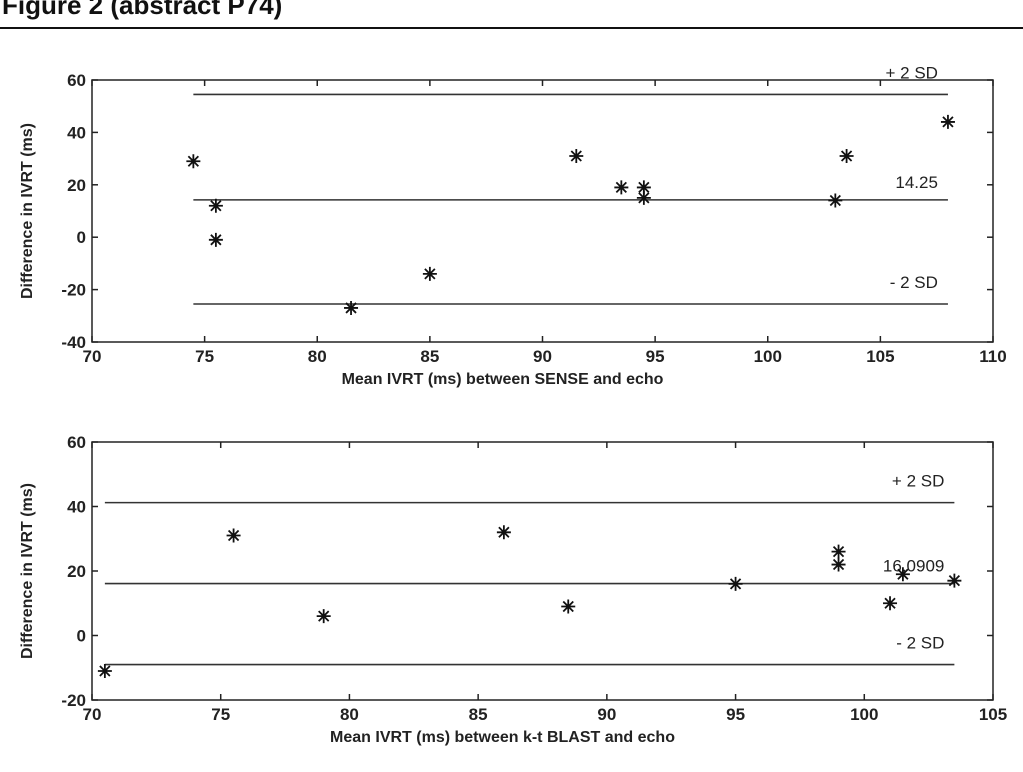 This screenshot has height=772, width=1023. Describe the element at coordinates (503, 379) in the screenshot. I see `x-axis-label: Mean IVRT (ms) between SENSE and echo` at that location.